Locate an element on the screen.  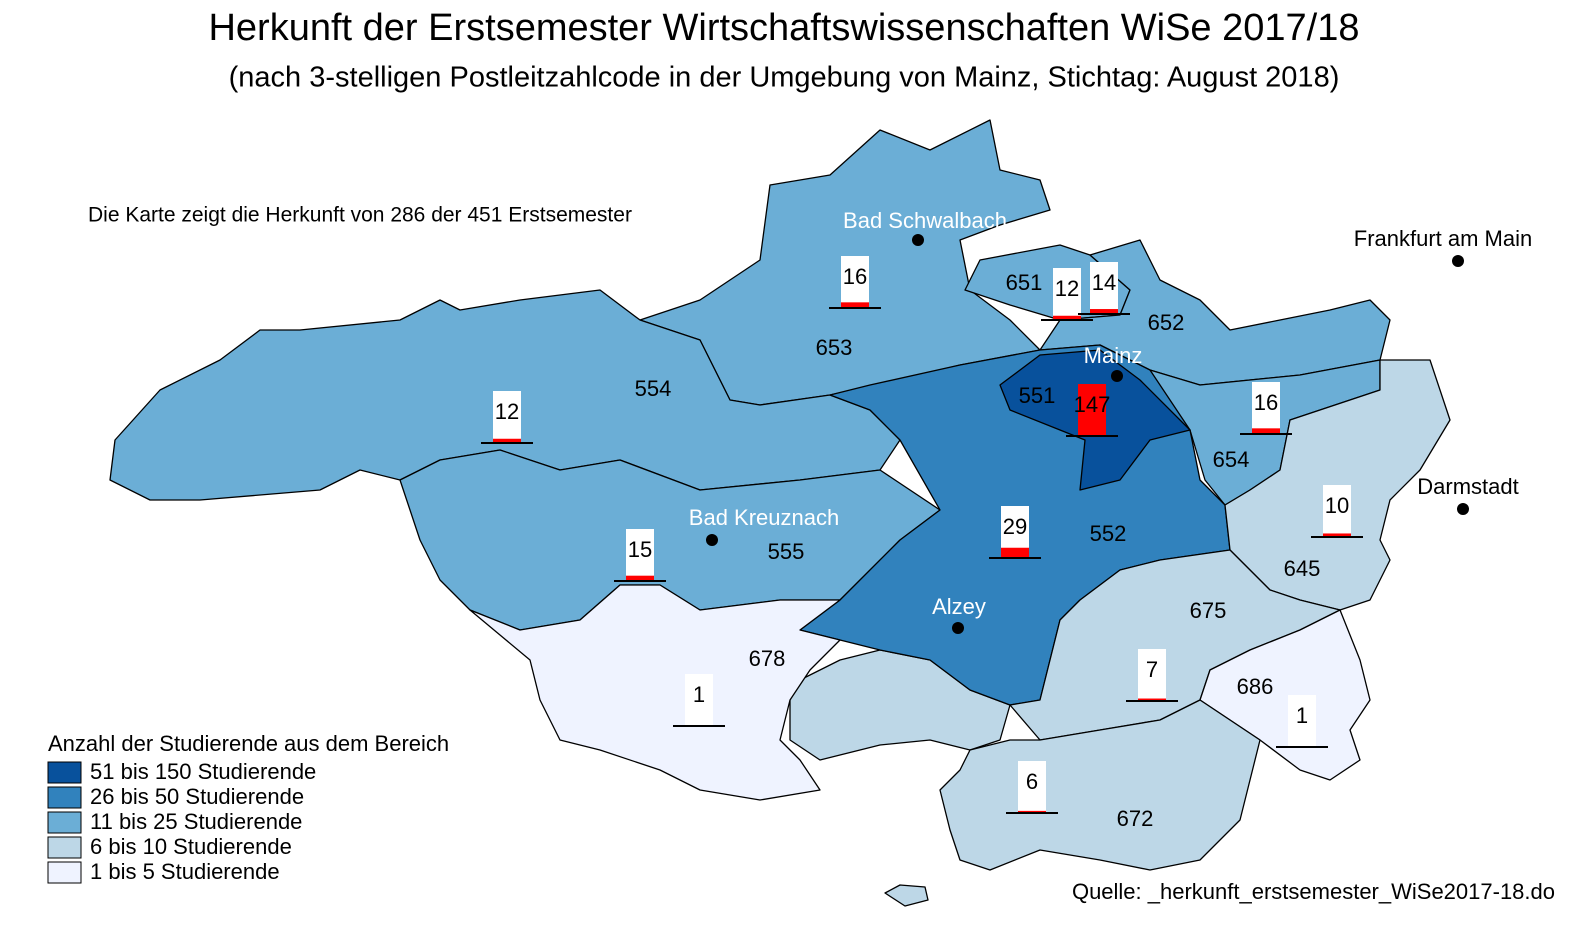
count-label: 10 is located at coordinates (1337, 505).